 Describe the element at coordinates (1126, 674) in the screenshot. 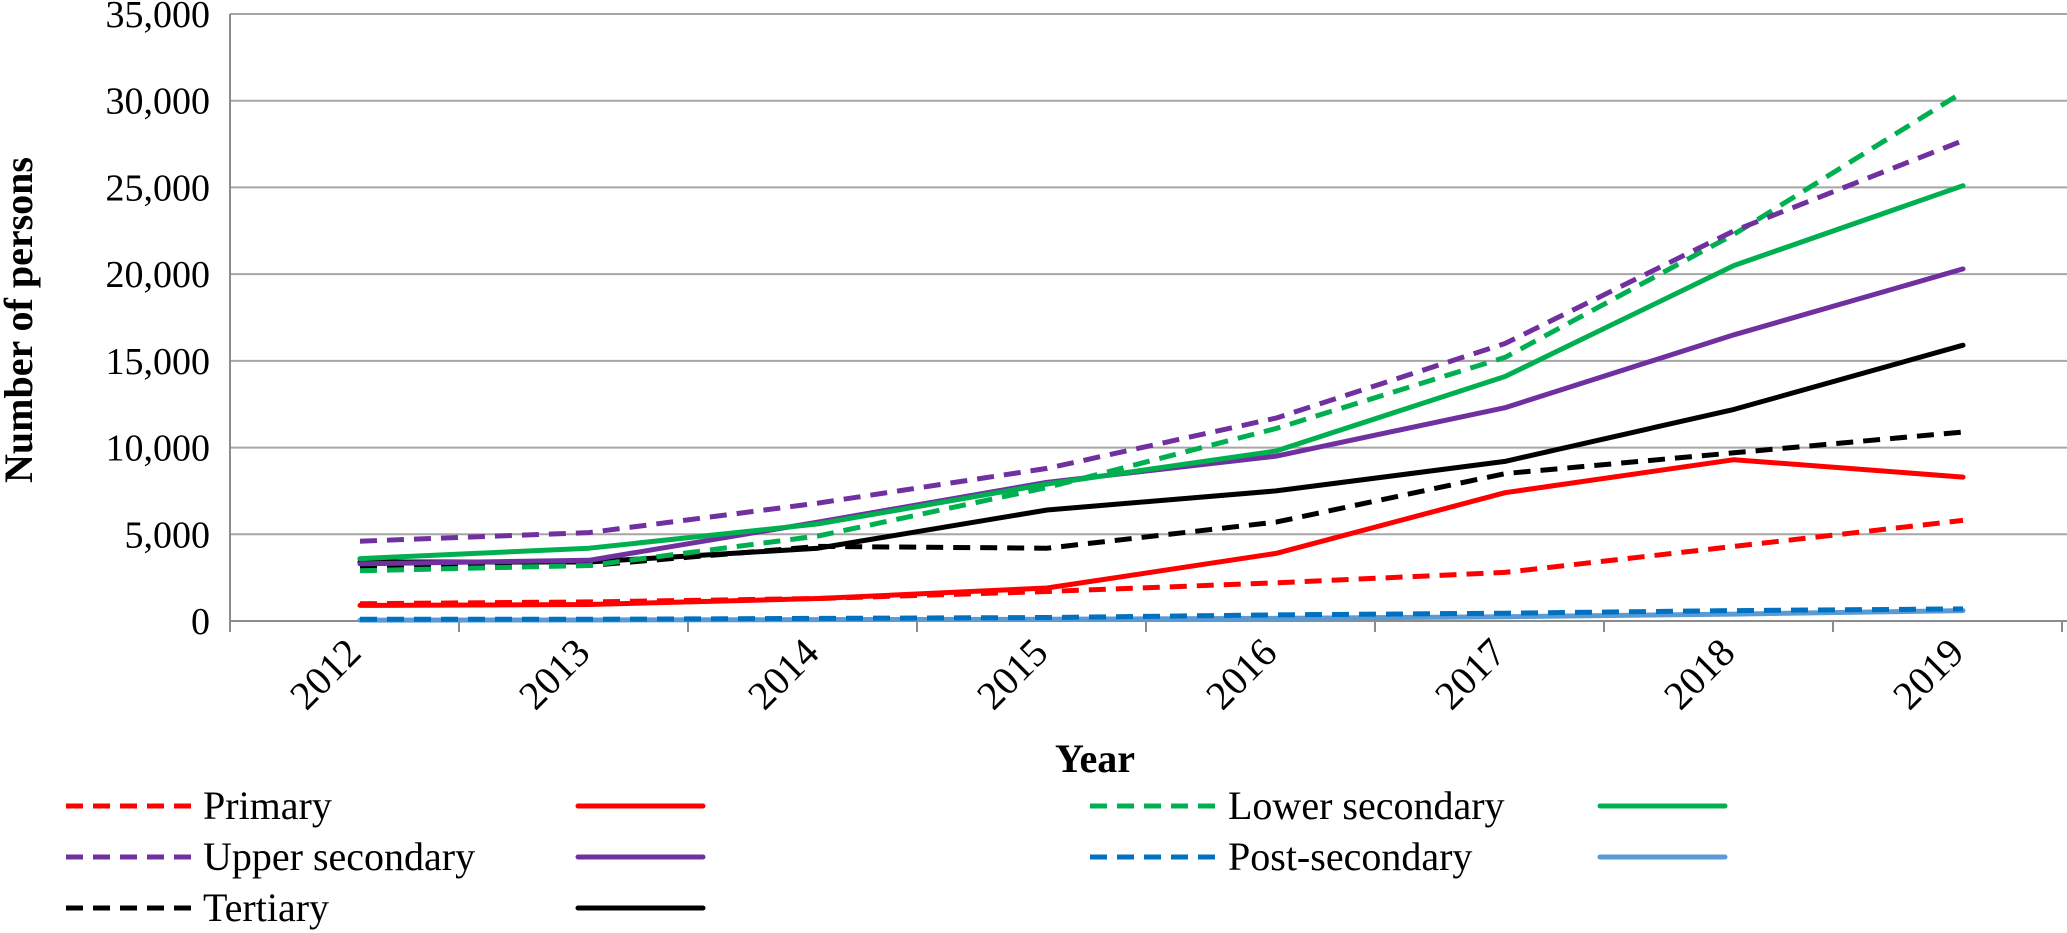

I see `x-tick-labels: 2012 2013 2014 2015 2016 2017 2018 2019` at that location.